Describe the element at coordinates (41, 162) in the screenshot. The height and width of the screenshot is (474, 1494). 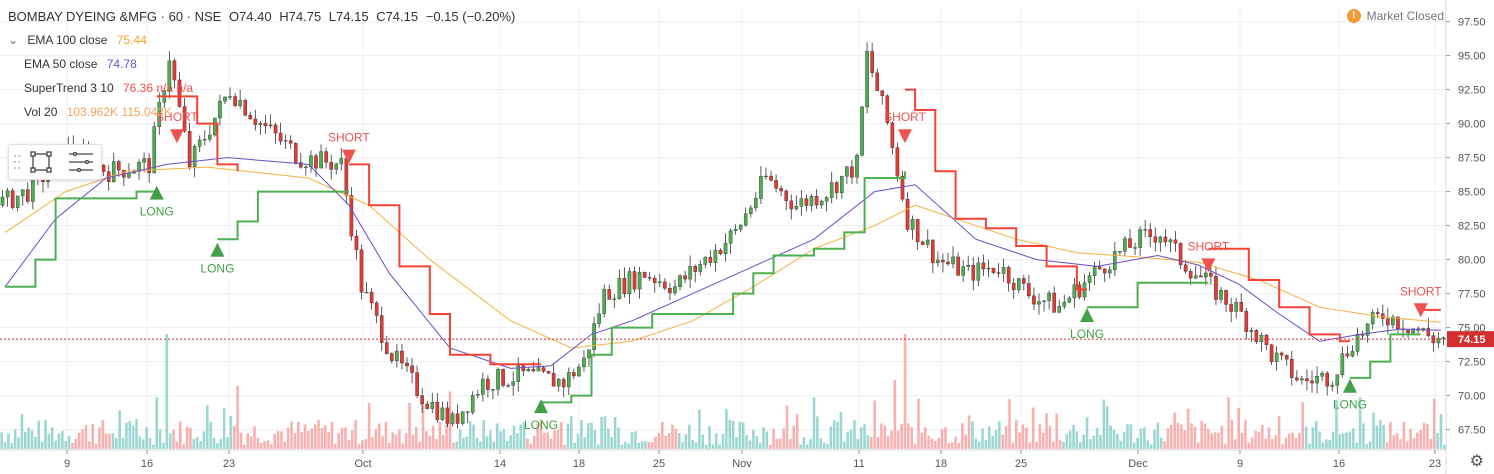
I see `rectangle-tool-icon` at that location.